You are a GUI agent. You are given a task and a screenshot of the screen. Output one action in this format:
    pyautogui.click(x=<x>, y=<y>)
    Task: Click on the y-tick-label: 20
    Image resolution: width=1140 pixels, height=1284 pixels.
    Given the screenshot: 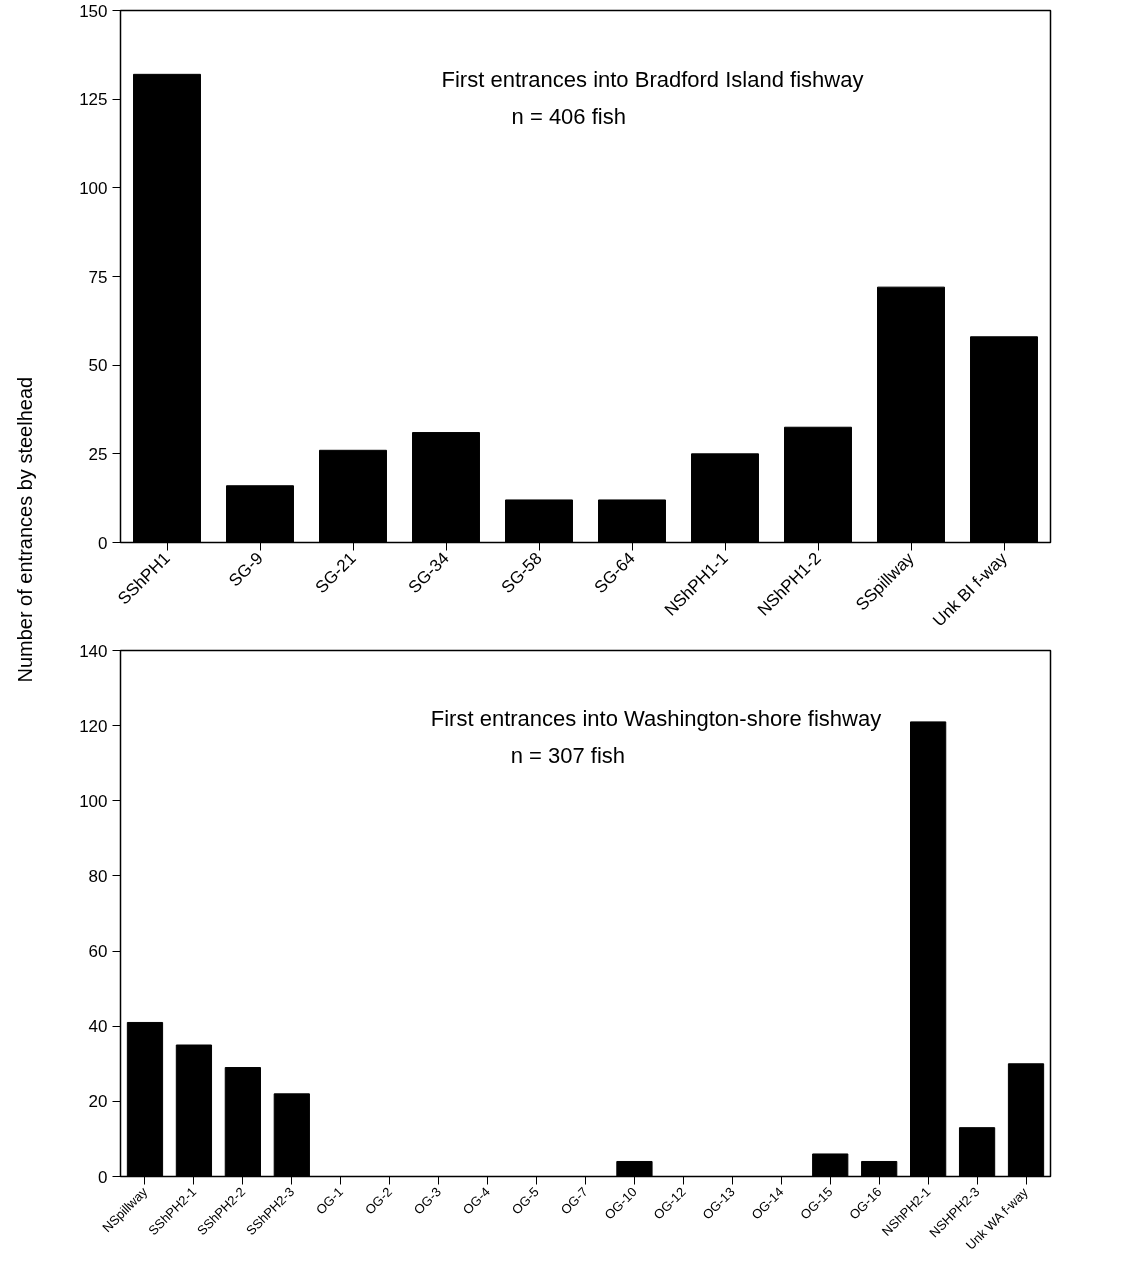 What is the action you would take?
    pyautogui.click(x=98, y=1102)
    